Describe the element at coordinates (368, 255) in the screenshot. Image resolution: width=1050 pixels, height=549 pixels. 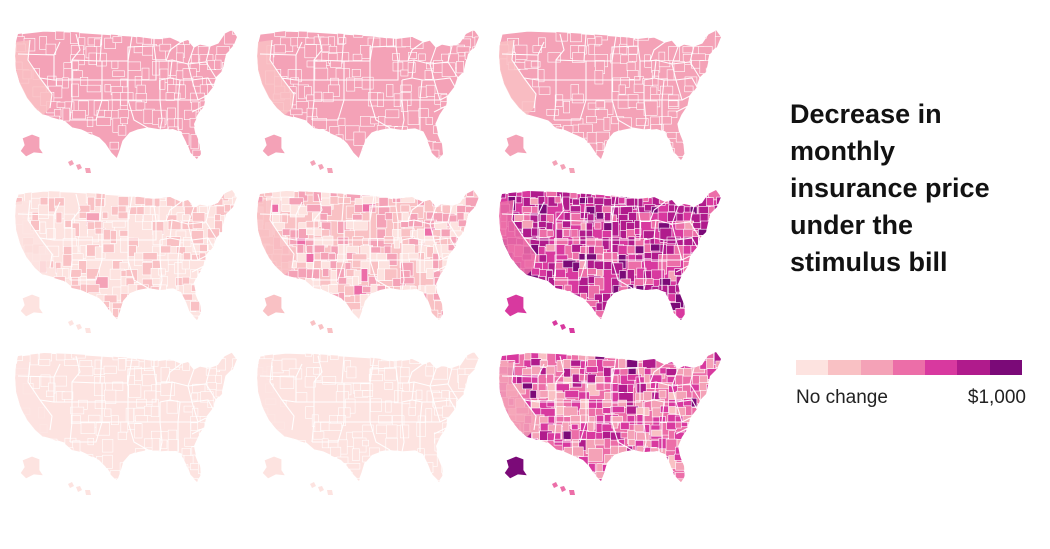
I see `county-cells` at that location.